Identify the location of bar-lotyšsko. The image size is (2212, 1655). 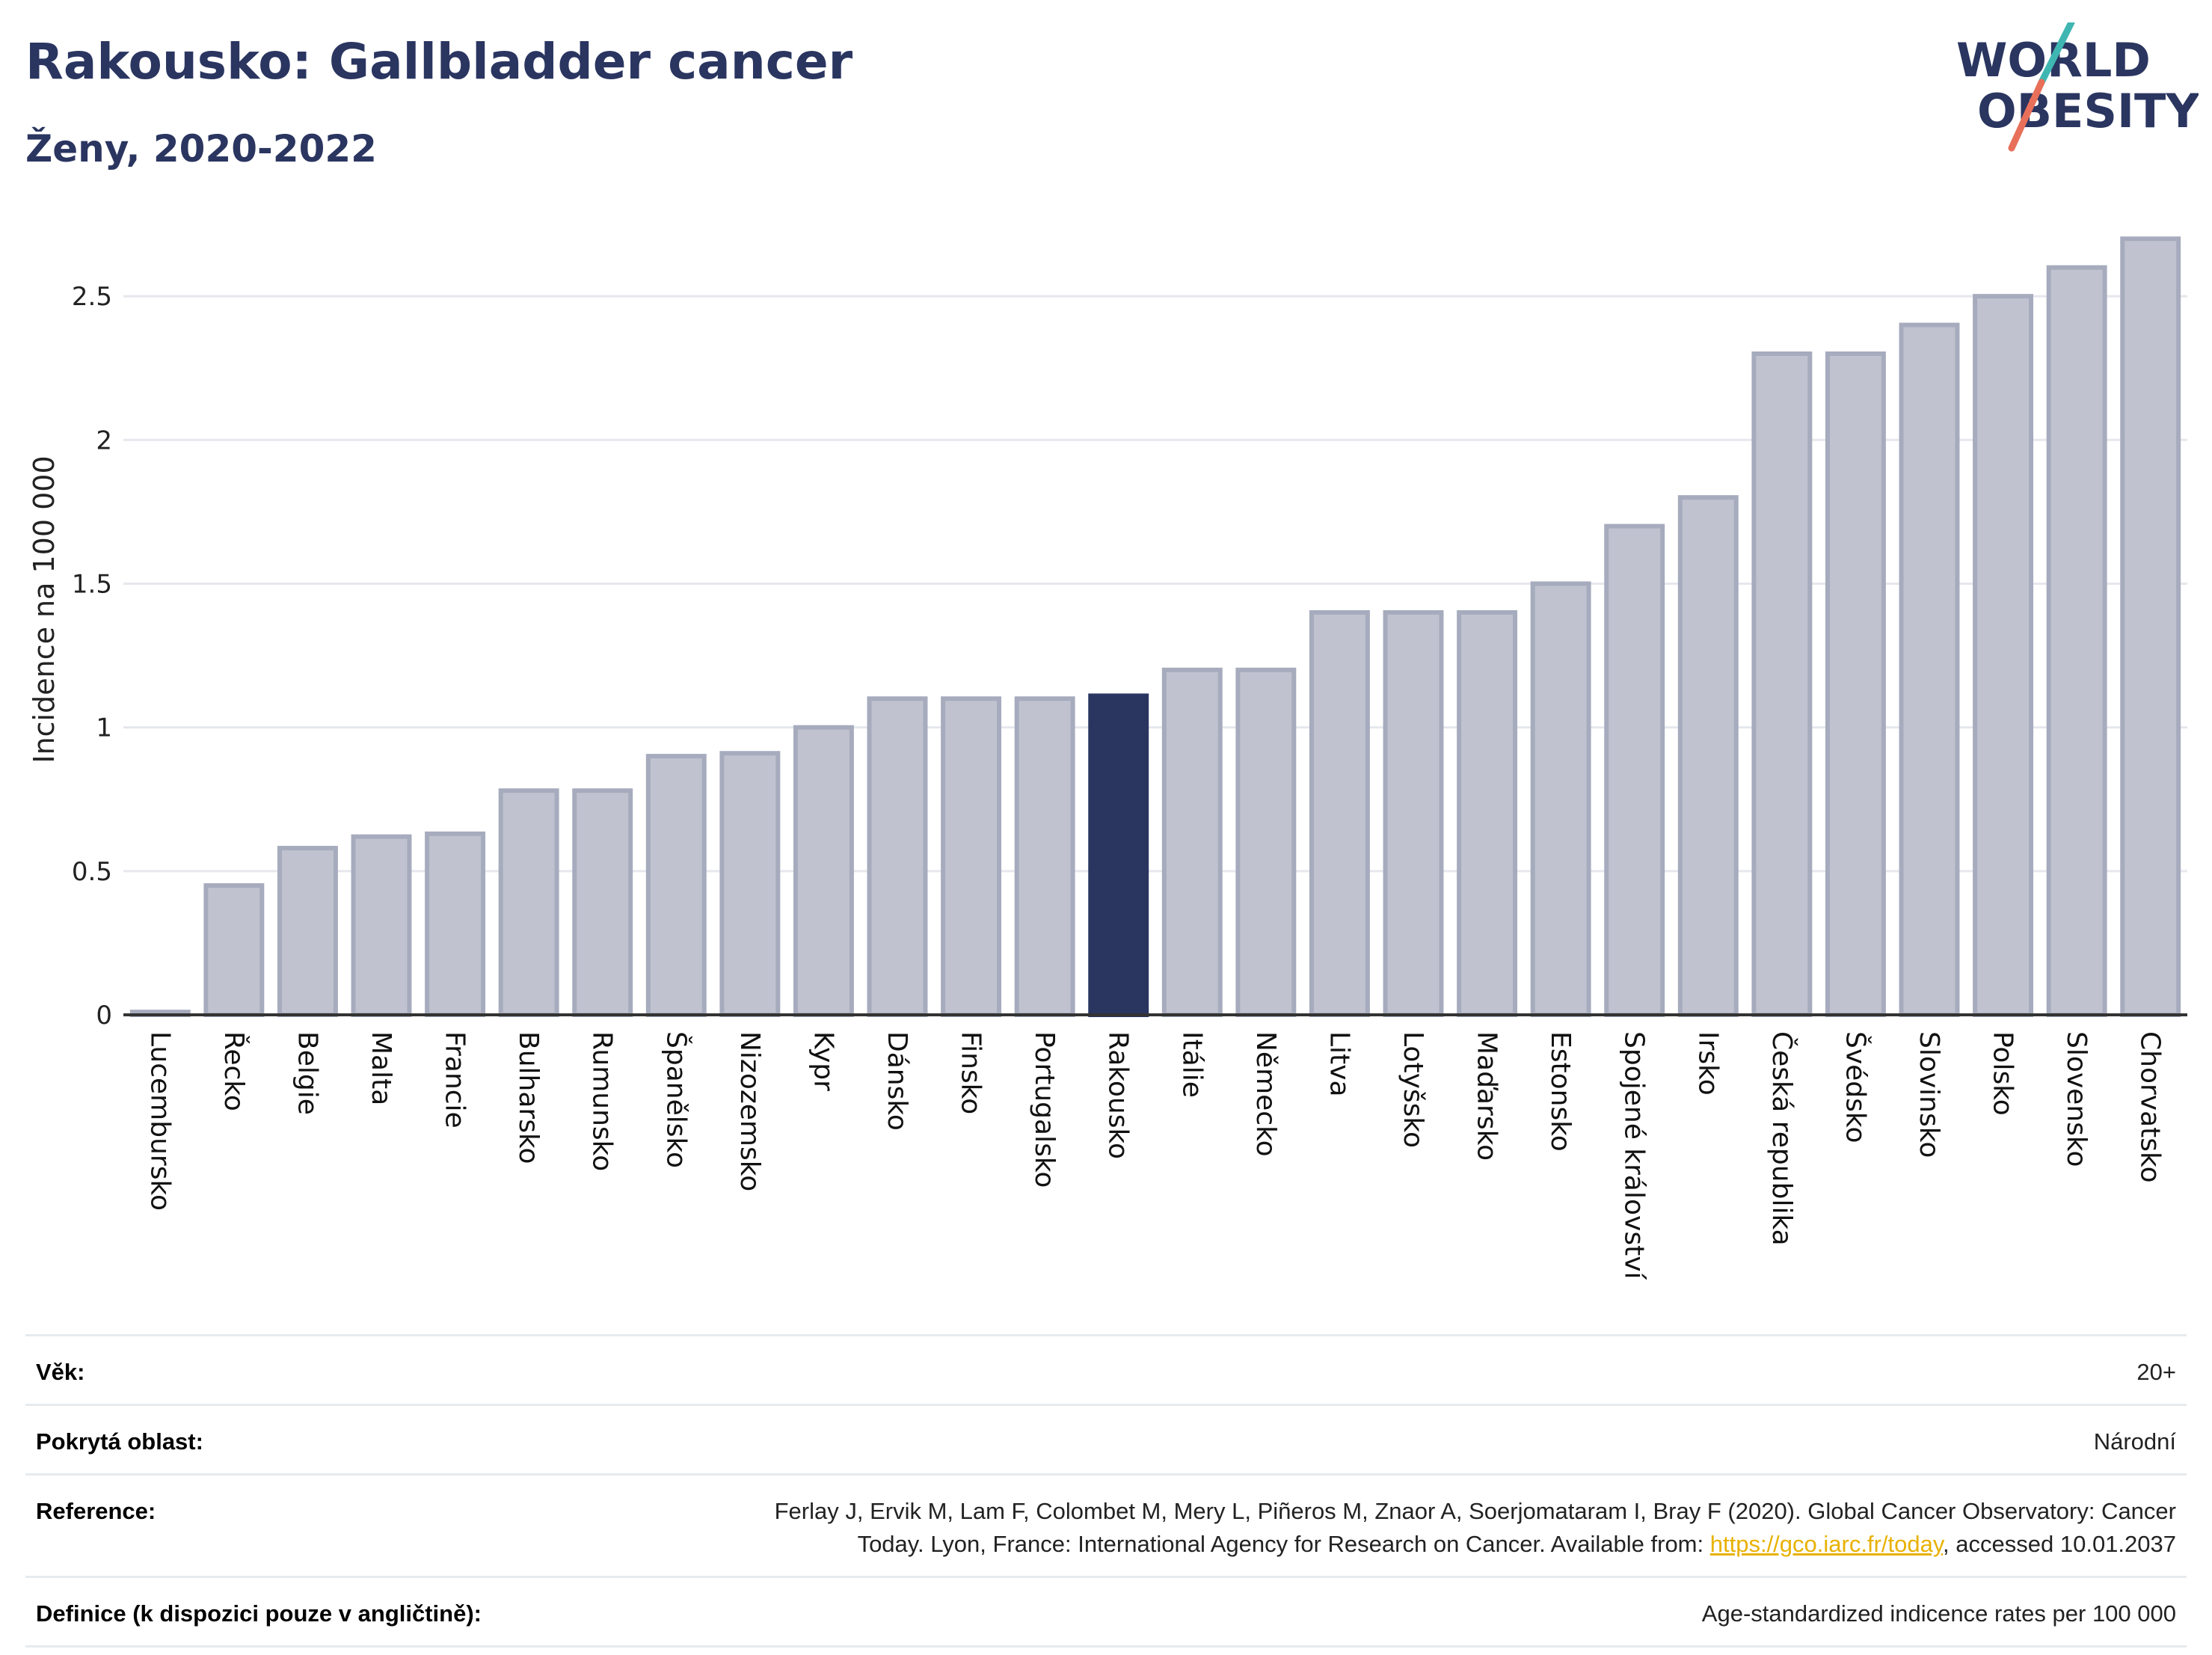
(1413, 813).